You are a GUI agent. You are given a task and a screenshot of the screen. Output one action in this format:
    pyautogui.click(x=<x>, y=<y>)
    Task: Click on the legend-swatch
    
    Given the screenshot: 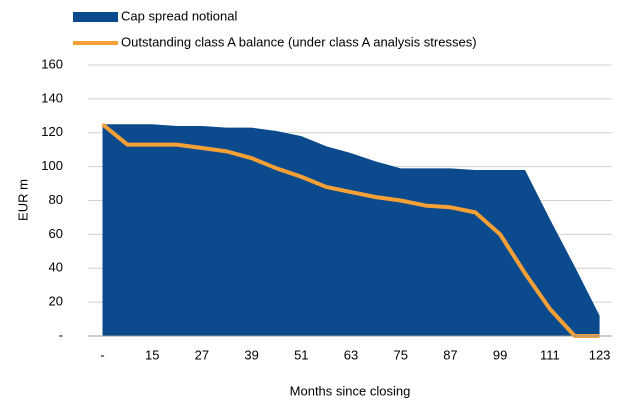 What is the action you would take?
    pyautogui.click(x=95, y=17)
    